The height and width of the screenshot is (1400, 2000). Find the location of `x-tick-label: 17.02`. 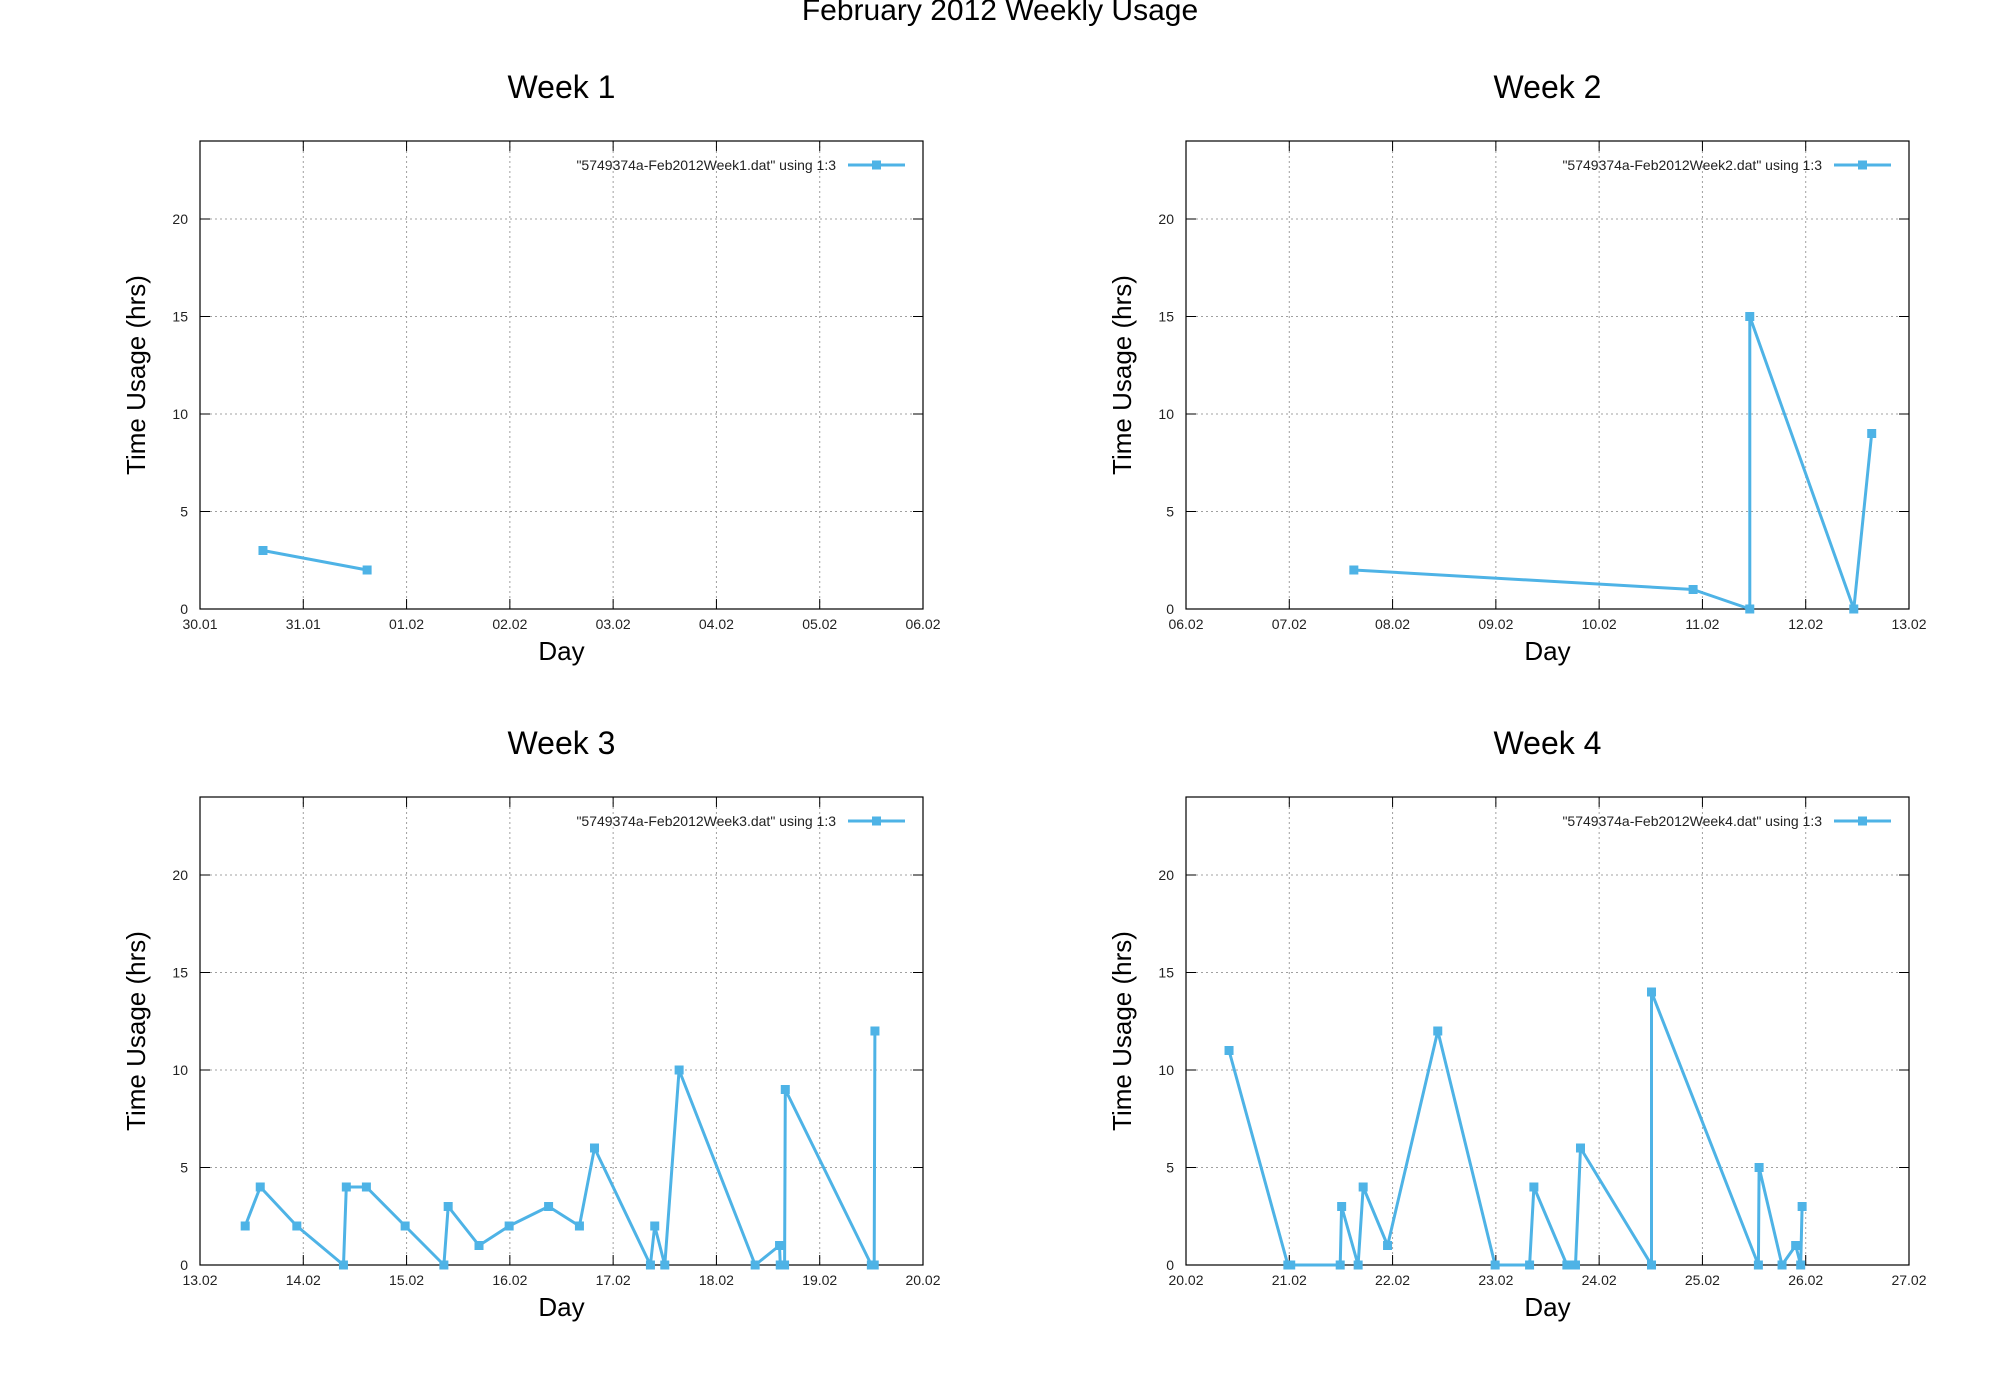

x-tick-label: 17.02 is located at coordinates (613, 1280).